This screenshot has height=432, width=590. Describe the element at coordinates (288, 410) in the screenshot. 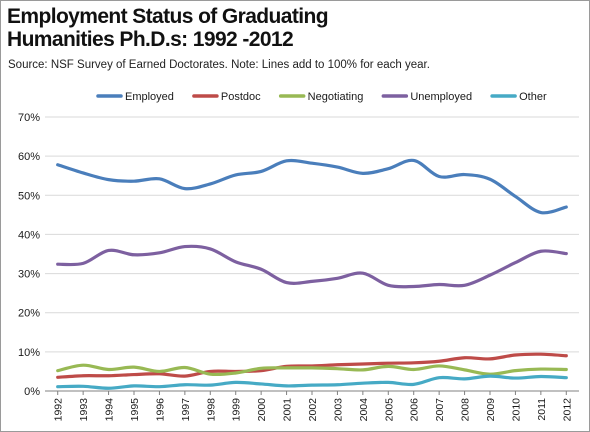

I see `x-tick-label: 2001` at that location.